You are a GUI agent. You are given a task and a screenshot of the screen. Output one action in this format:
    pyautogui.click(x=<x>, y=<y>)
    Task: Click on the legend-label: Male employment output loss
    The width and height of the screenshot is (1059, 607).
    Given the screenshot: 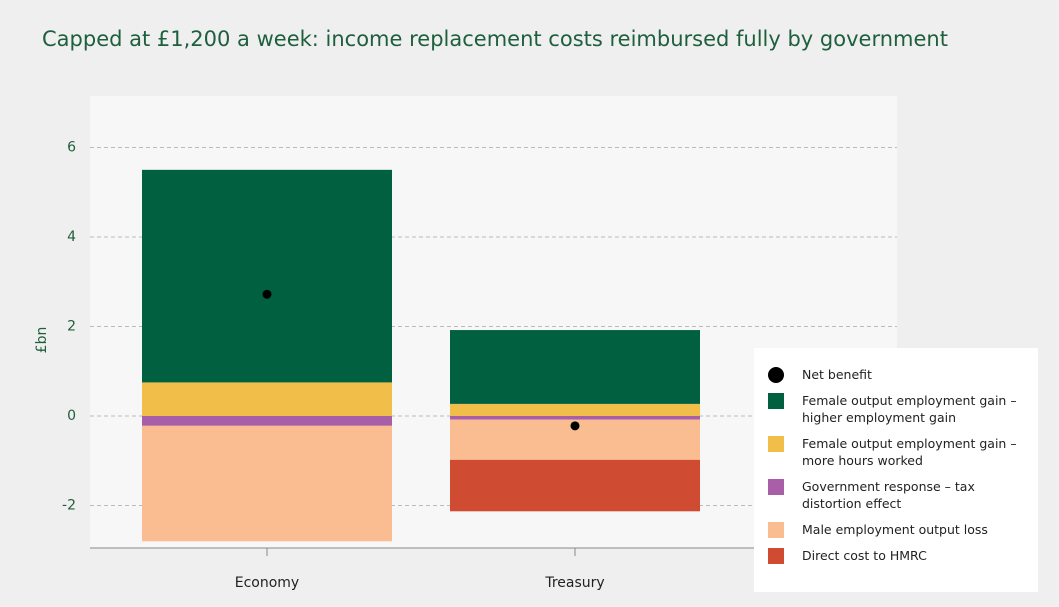 What is the action you would take?
    pyautogui.click(x=895, y=529)
    